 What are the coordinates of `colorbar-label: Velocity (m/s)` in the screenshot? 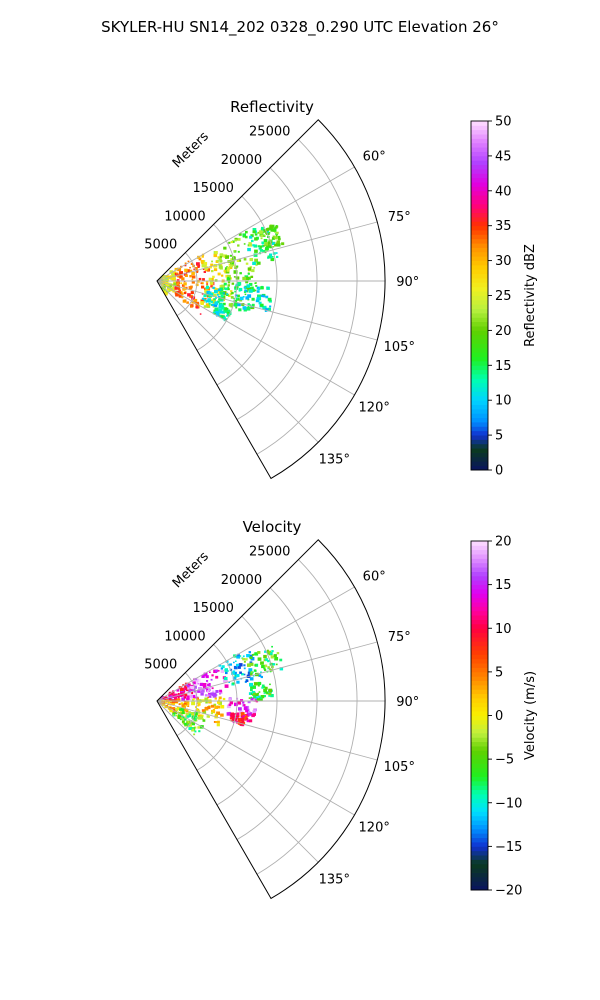 It's located at (530, 715).